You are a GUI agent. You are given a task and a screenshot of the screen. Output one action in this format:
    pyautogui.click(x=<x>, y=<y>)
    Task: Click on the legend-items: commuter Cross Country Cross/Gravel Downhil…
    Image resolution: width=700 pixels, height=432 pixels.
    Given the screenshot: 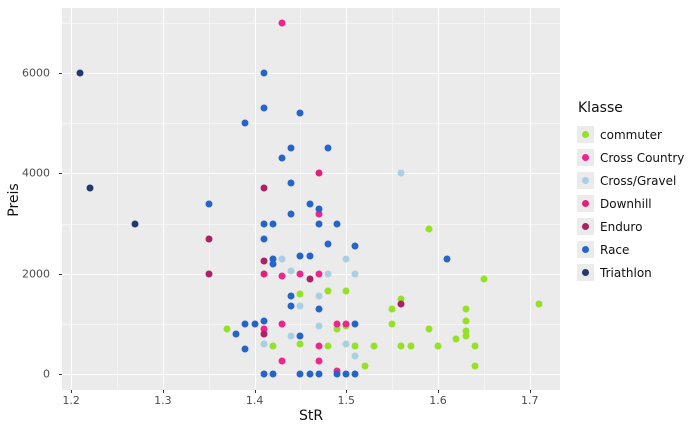 What is the action you would take?
    pyautogui.click(x=638, y=203)
    